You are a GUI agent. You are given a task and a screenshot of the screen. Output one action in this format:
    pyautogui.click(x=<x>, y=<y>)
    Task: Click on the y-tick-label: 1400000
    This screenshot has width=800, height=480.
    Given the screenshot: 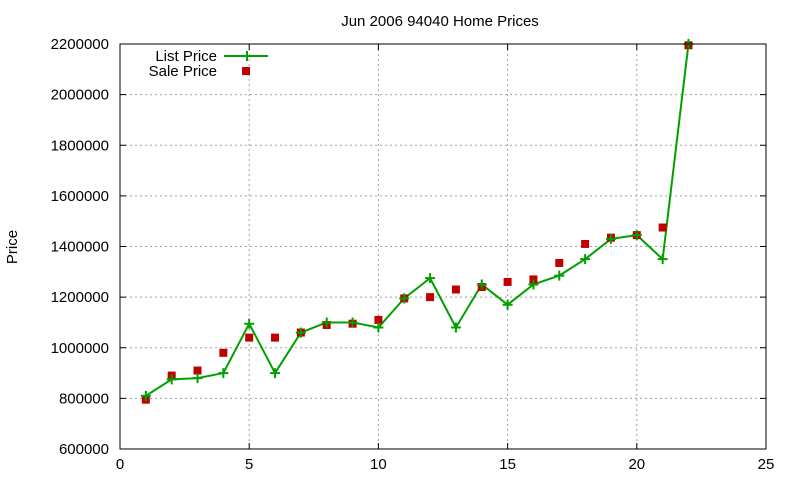 What is the action you would take?
    pyautogui.click(x=80, y=247)
    